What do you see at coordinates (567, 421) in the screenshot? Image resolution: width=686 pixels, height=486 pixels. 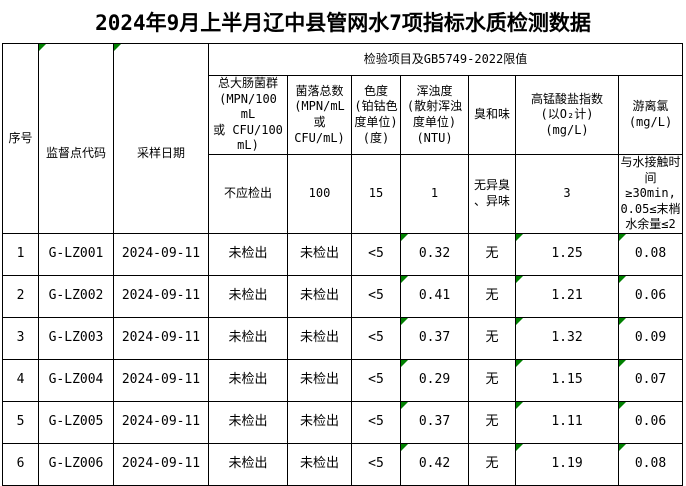 I see `cell-permanganate-value: 1.11` at bounding box center [567, 421].